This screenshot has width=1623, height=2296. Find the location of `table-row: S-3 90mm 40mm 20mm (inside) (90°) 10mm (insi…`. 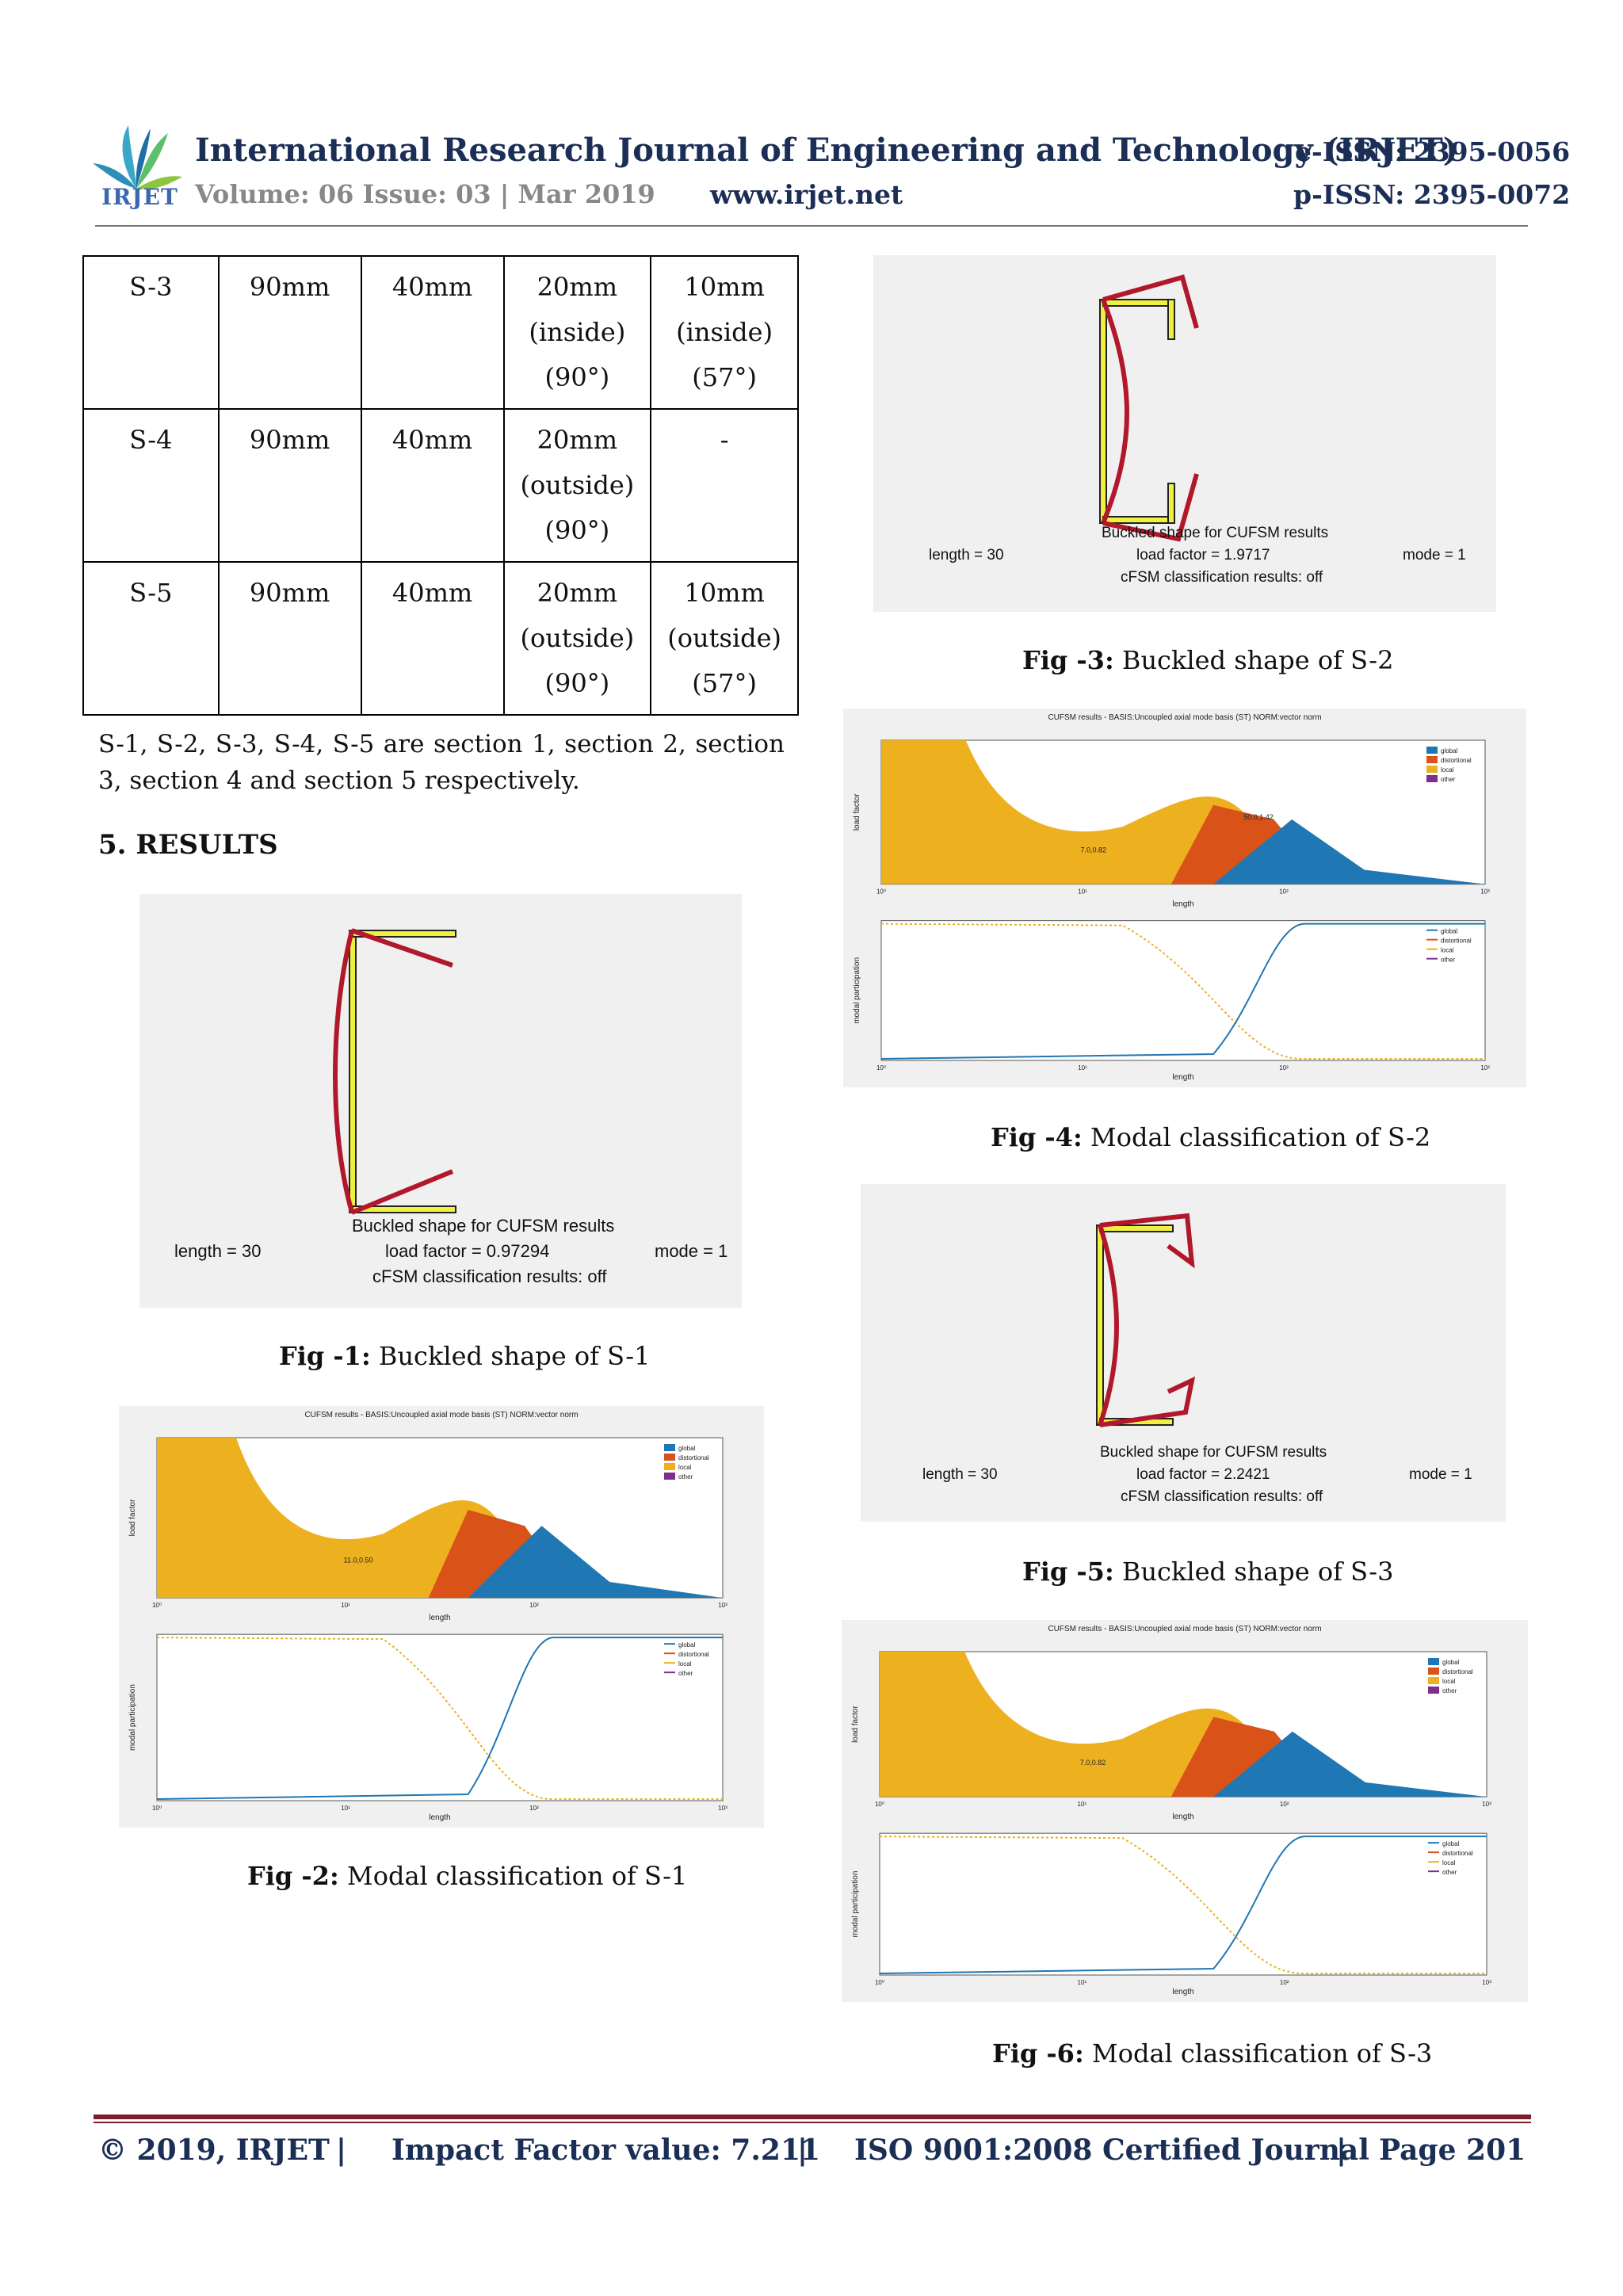

table-row: S-3 90mm 40mm 20mm (inside) (90°) 10mm (insi… is located at coordinates (441, 332).